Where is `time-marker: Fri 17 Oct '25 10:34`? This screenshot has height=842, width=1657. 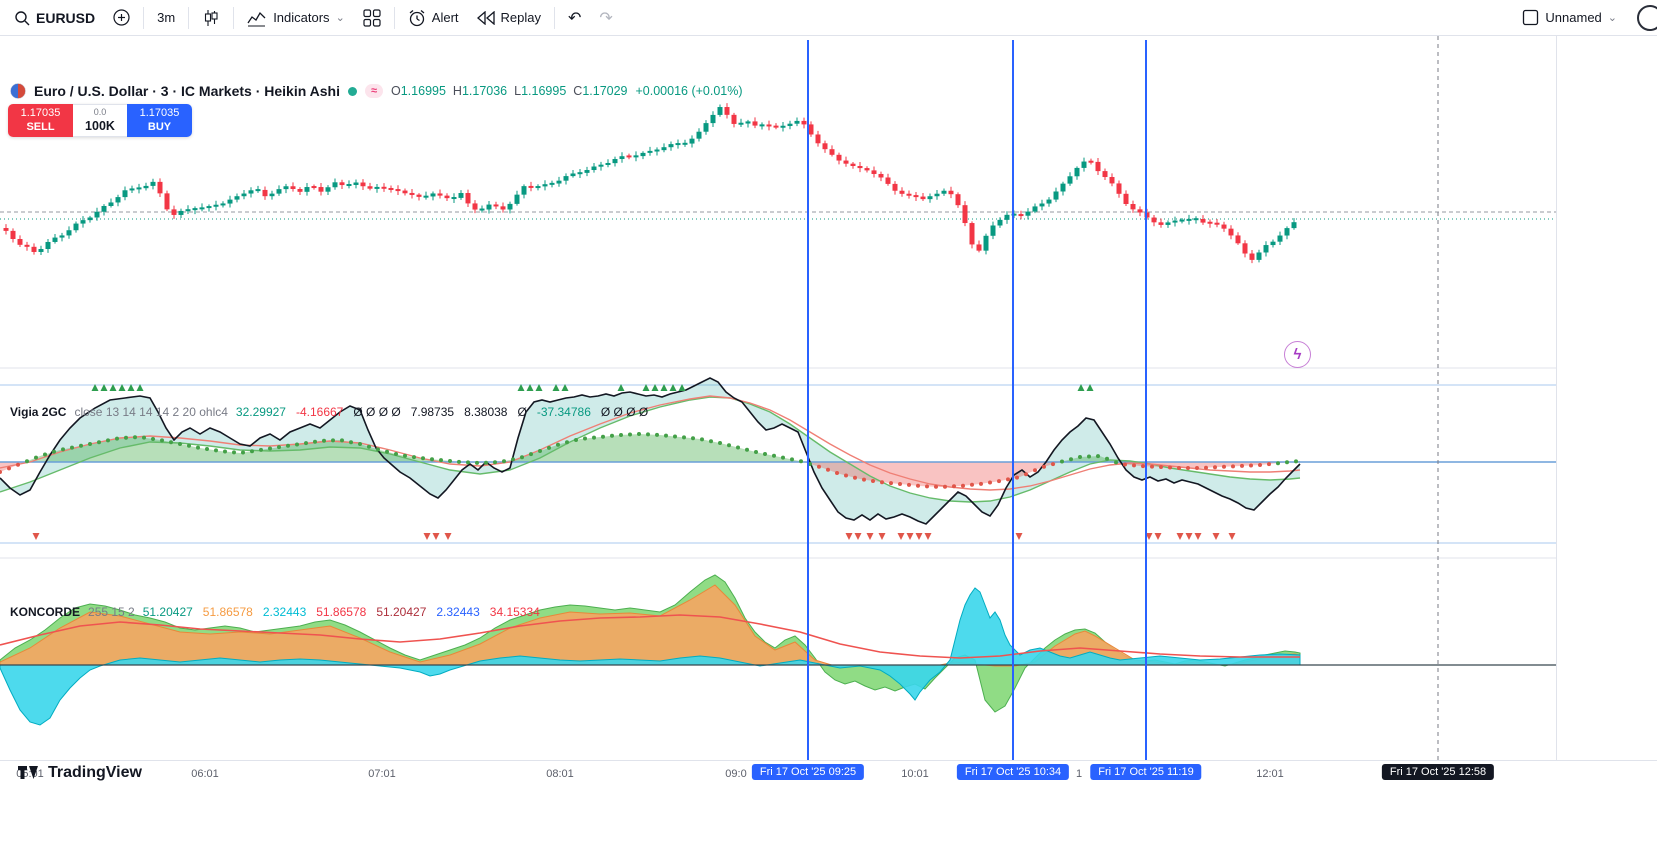
time-marker: Fri 17 Oct '25 10:34 is located at coordinates (1013, 772).